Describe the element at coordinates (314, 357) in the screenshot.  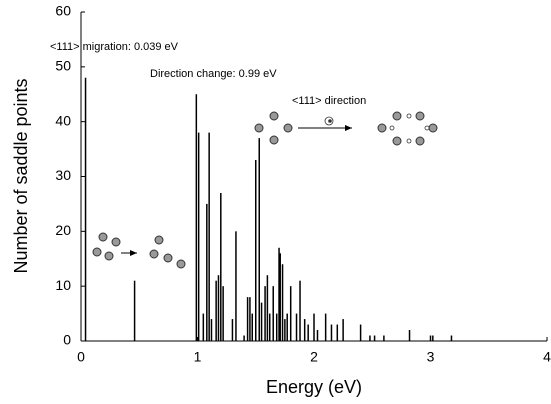
I see `x-tick-label: 2` at that location.